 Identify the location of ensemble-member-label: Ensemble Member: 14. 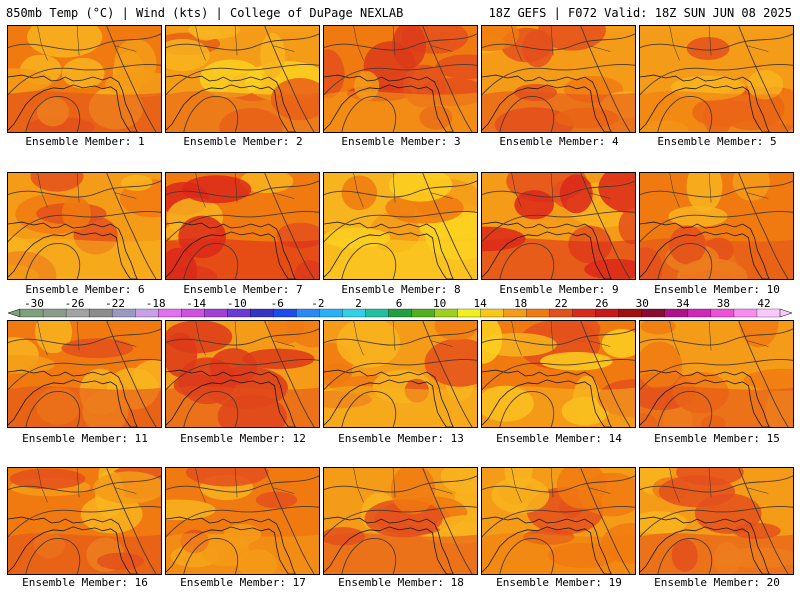
(559, 438).